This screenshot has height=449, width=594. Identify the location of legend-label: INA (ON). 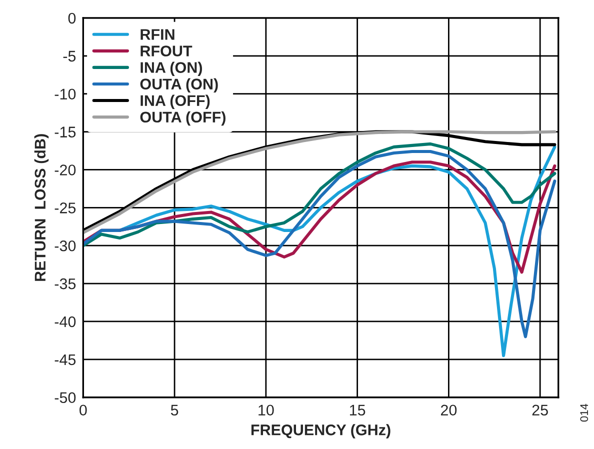
(171, 69).